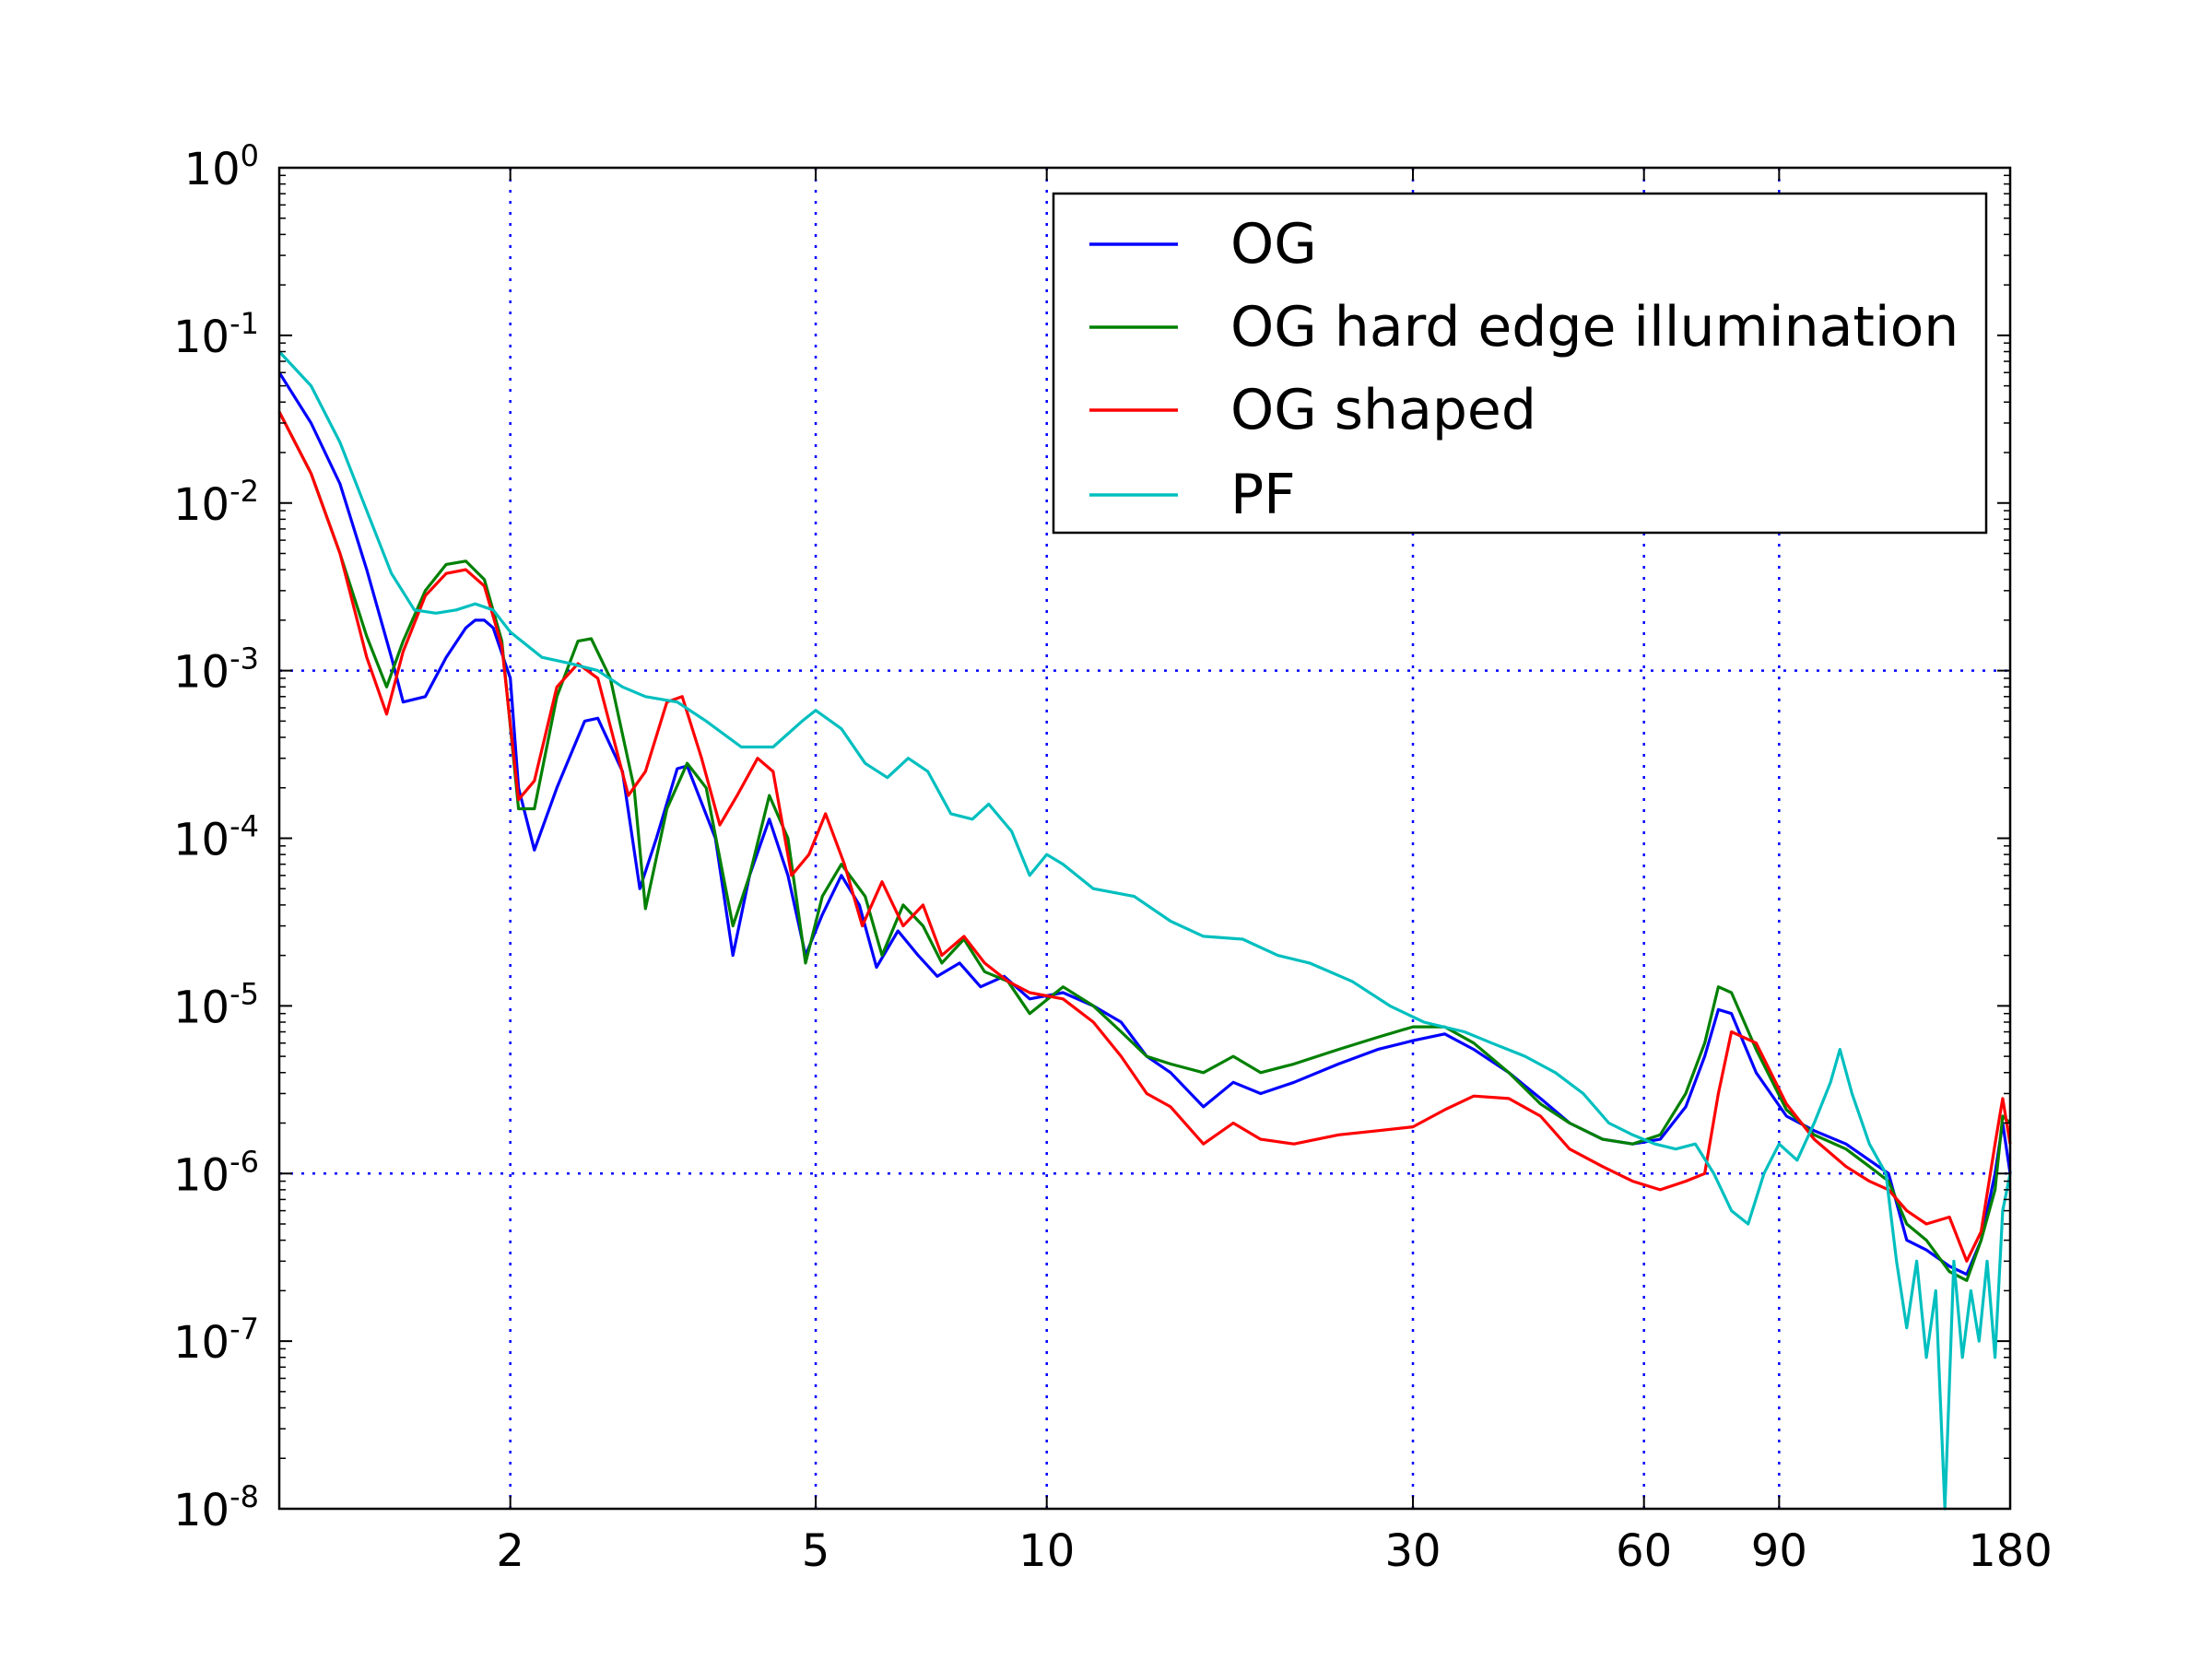 The height and width of the screenshot is (1659, 2212). What do you see at coordinates (216, 1172) in the screenshot?
I see `y-tick-label-6: 10⁻⁶` at bounding box center [216, 1172].